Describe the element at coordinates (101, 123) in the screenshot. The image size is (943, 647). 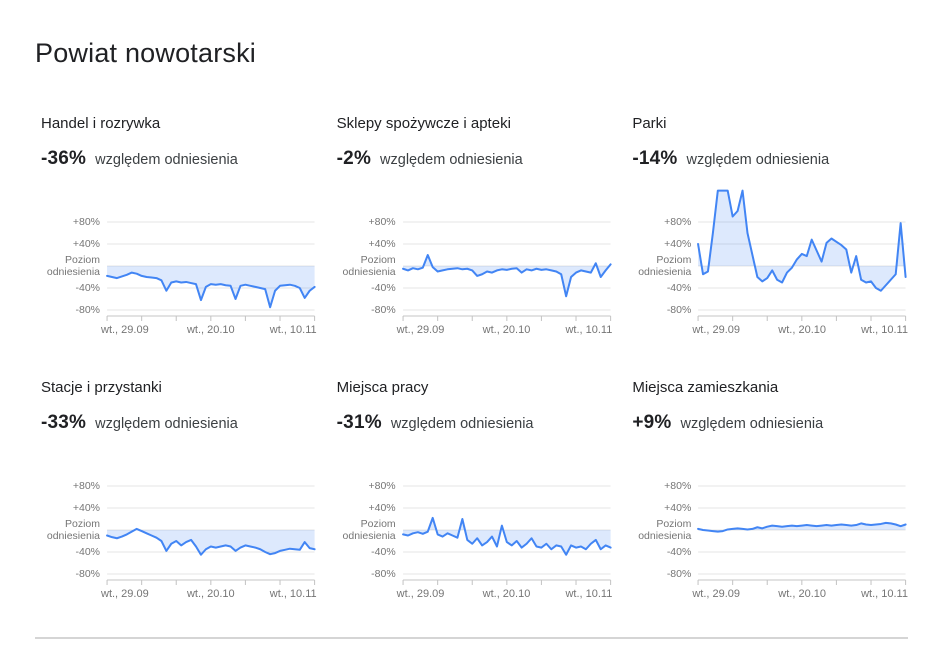
I see `chart-category-title: Handel i rozrywka` at that location.